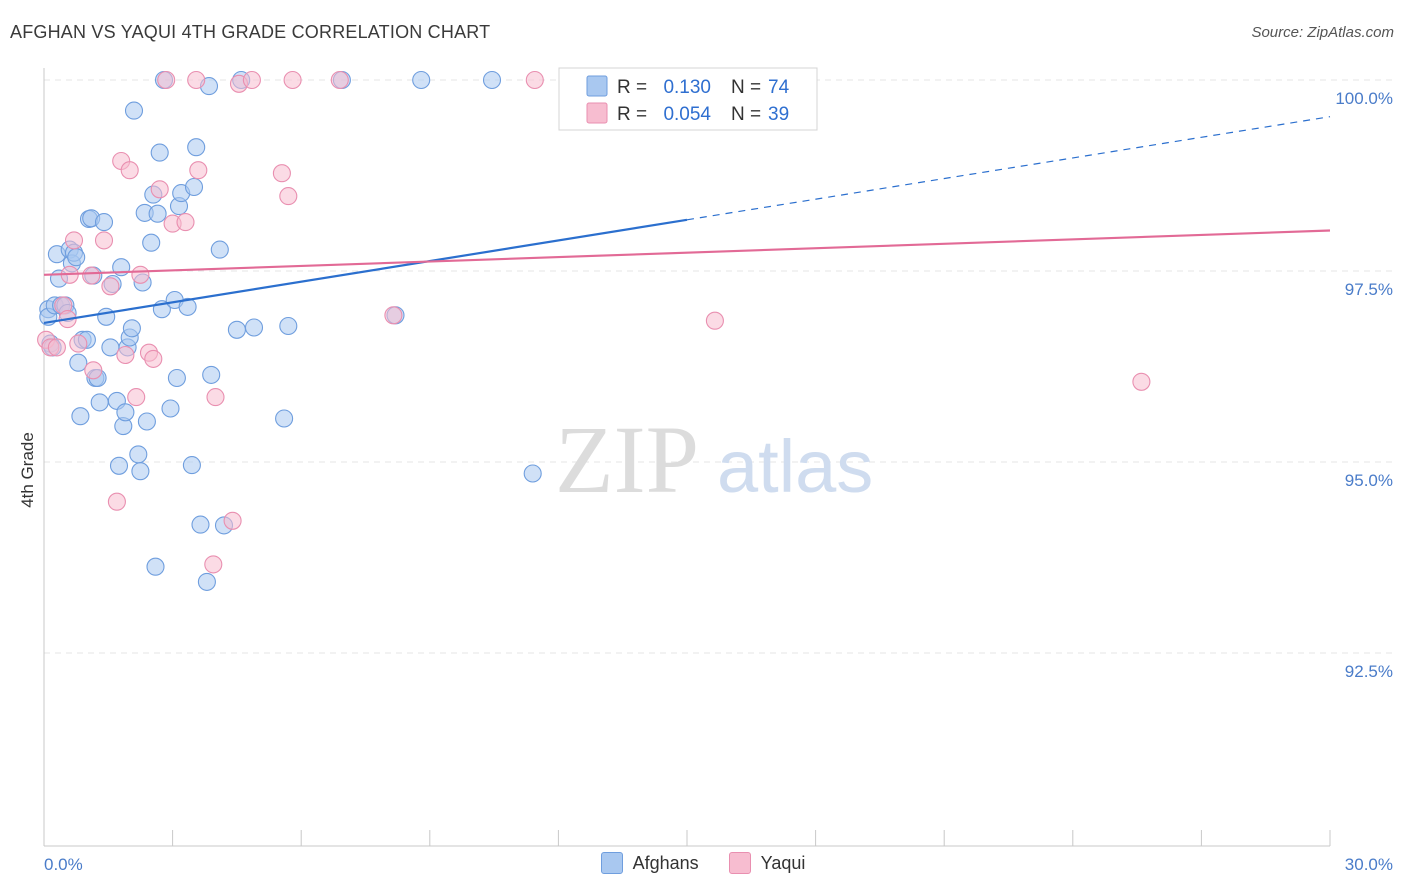  What do you see at coordinates (1322, 32) in the screenshot?
I see `source-label: Source: ZipAtlas.com` at bounding box center [1322, 32].